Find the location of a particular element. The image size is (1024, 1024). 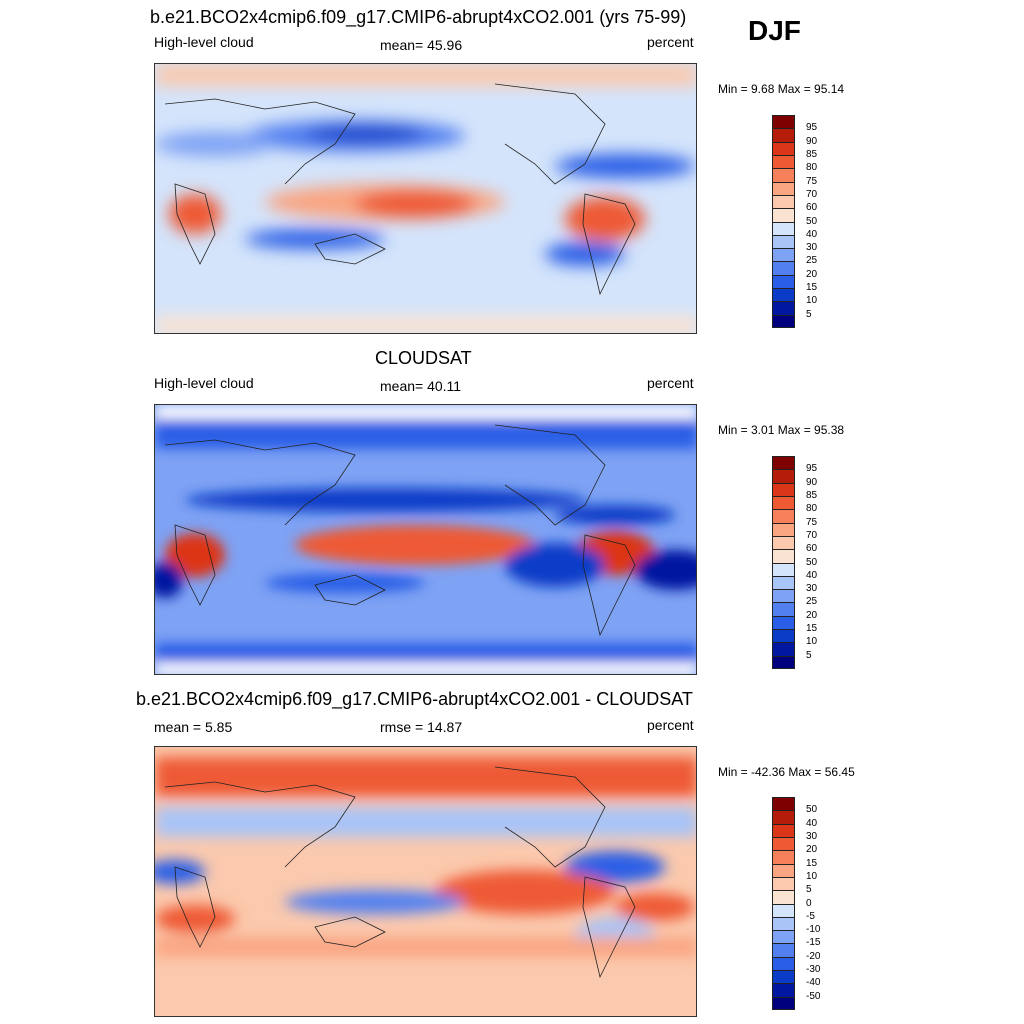

panel-2-colorbar is located at coordinates (783, 562).